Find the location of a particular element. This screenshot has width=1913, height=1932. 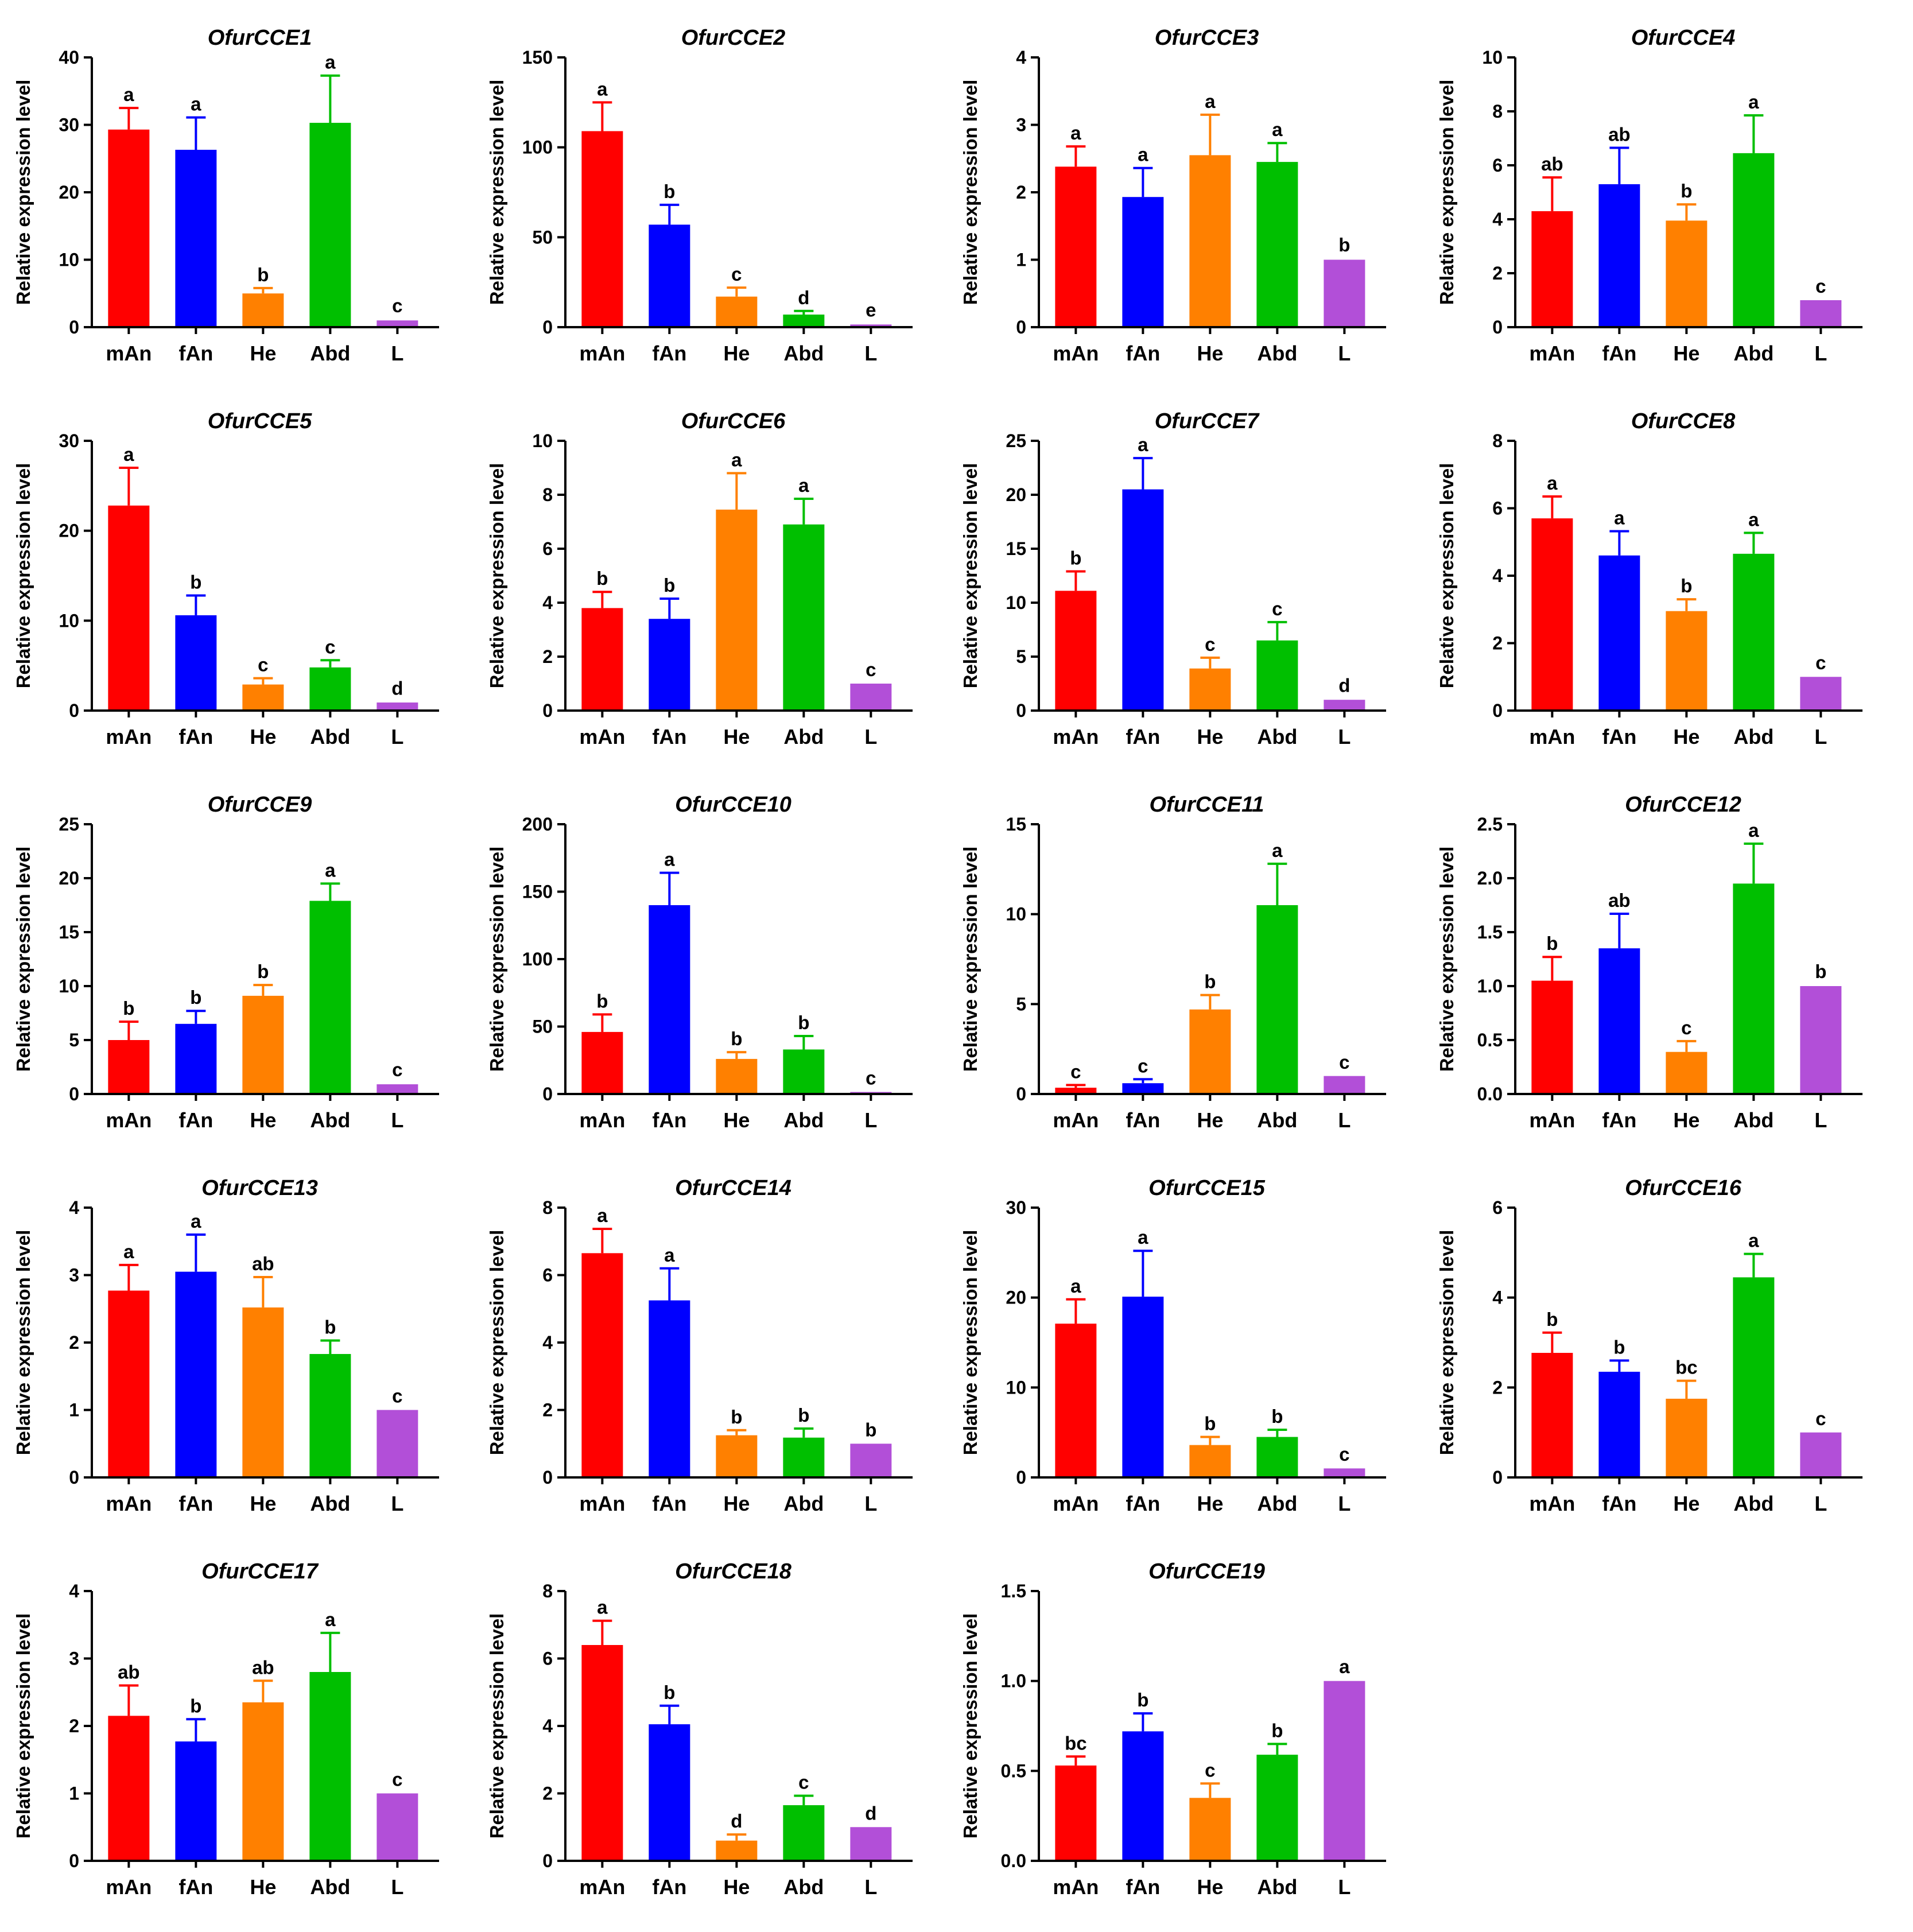

significance-label-Abd: c is located at coordinates (1277, 608).